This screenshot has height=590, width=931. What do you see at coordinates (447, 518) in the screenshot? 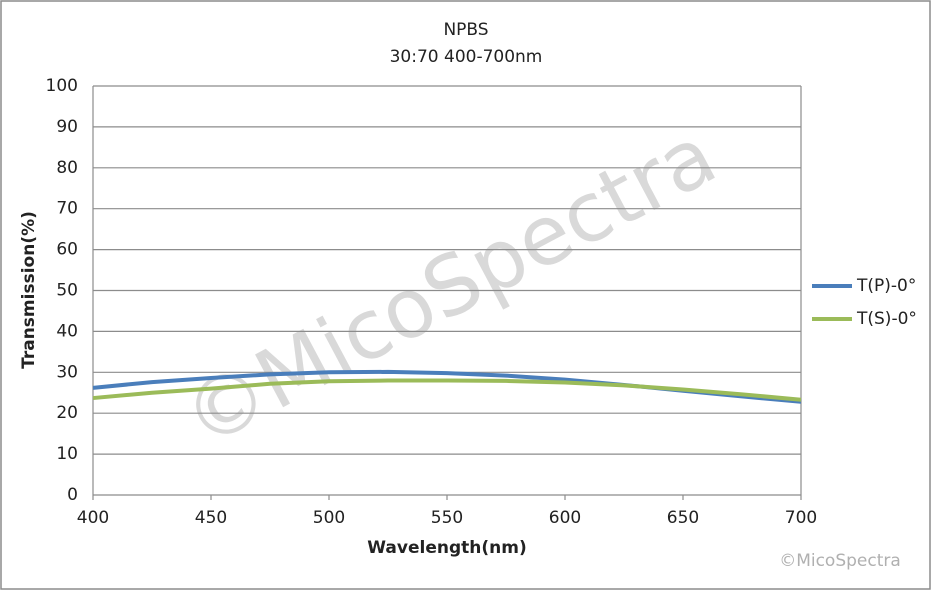
I see `x-tick-label: 550` at bounding box center [447, 518].